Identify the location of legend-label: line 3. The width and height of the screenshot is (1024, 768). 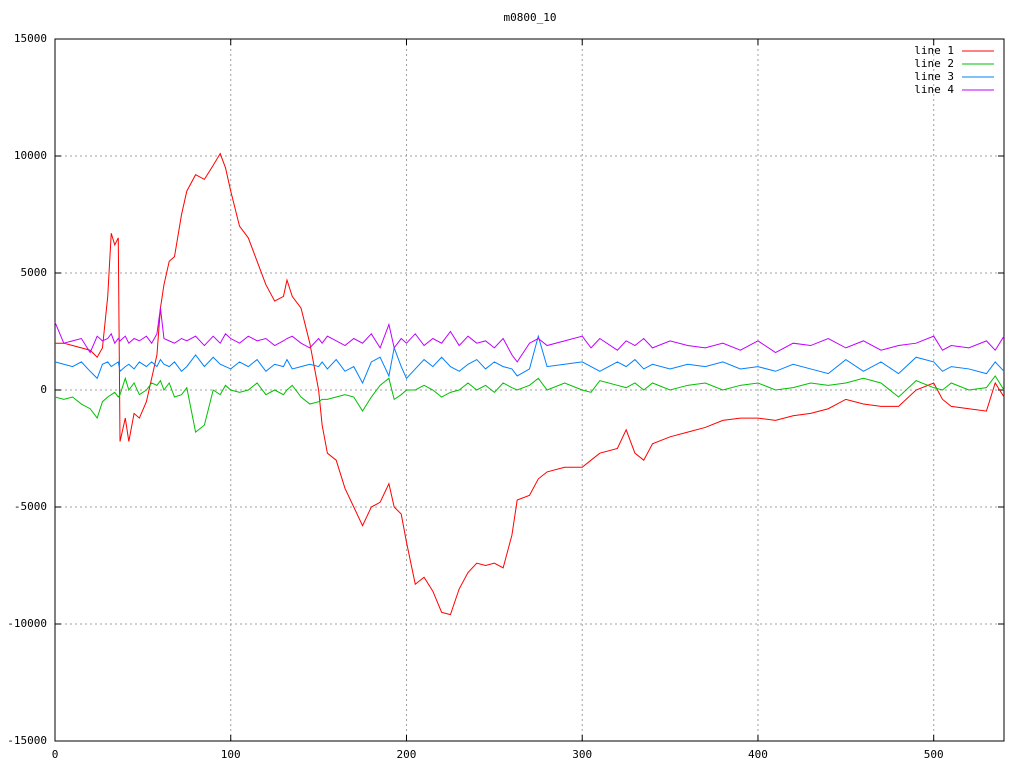
(934, 76).